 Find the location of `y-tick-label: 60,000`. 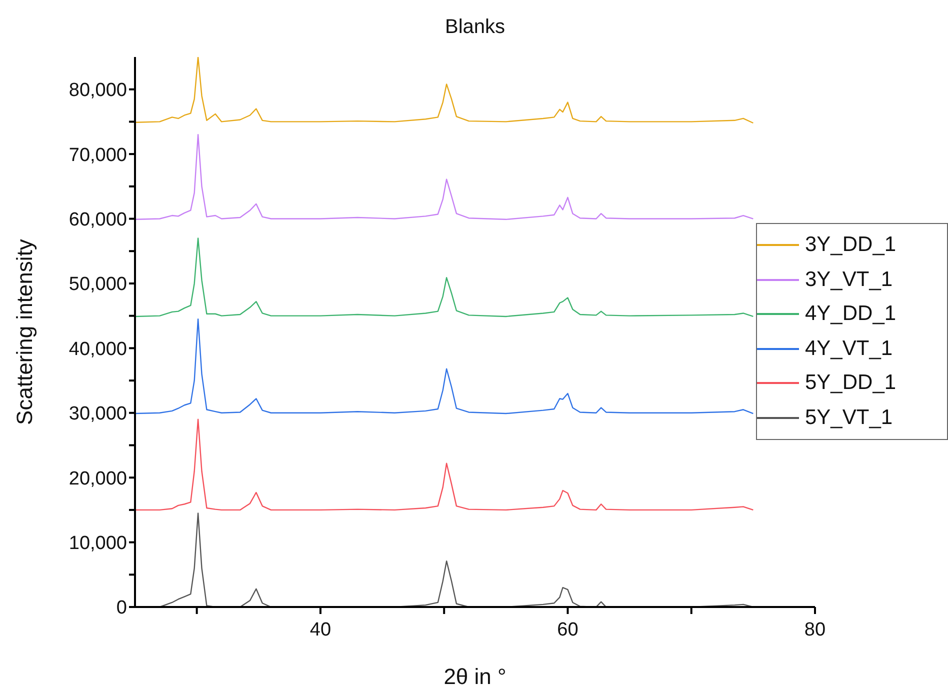

y-tick-label: 60,000 is located at coordinates (97, 220).